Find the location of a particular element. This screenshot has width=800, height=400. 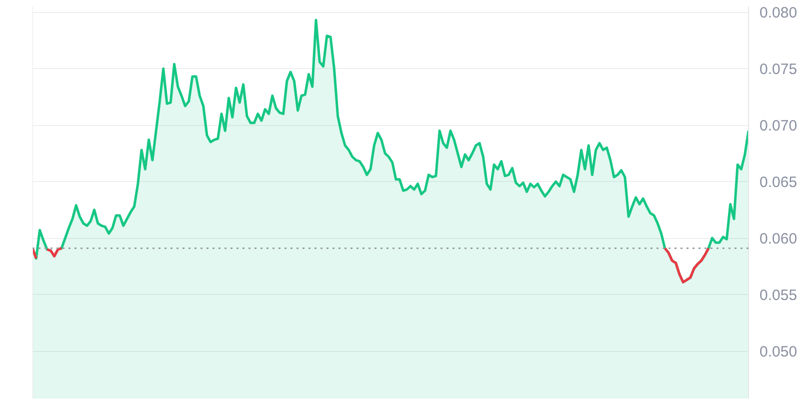

y-tick-label: 0.080 is located at coordinates (779, 13).